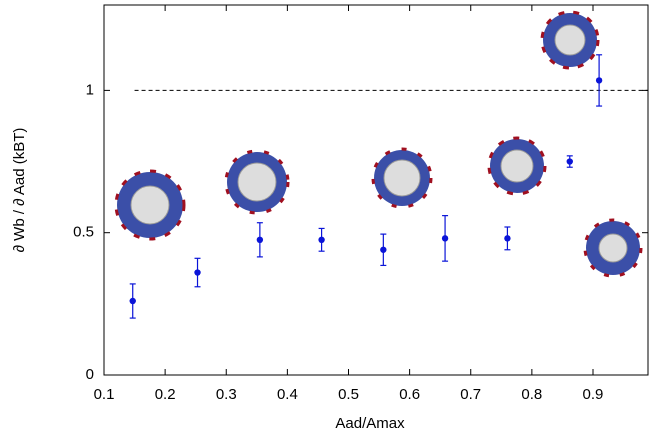 Image resolution: width=649 pixels, height=444 pixels. Describe the element at coordinates (287, 394) in the screenshot. I see `x-tick-label: 0.4` at that location.